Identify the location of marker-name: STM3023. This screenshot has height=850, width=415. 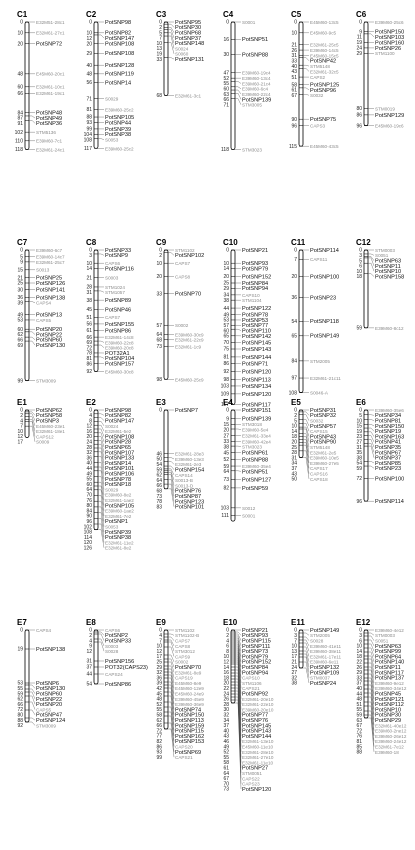
(252, 149).